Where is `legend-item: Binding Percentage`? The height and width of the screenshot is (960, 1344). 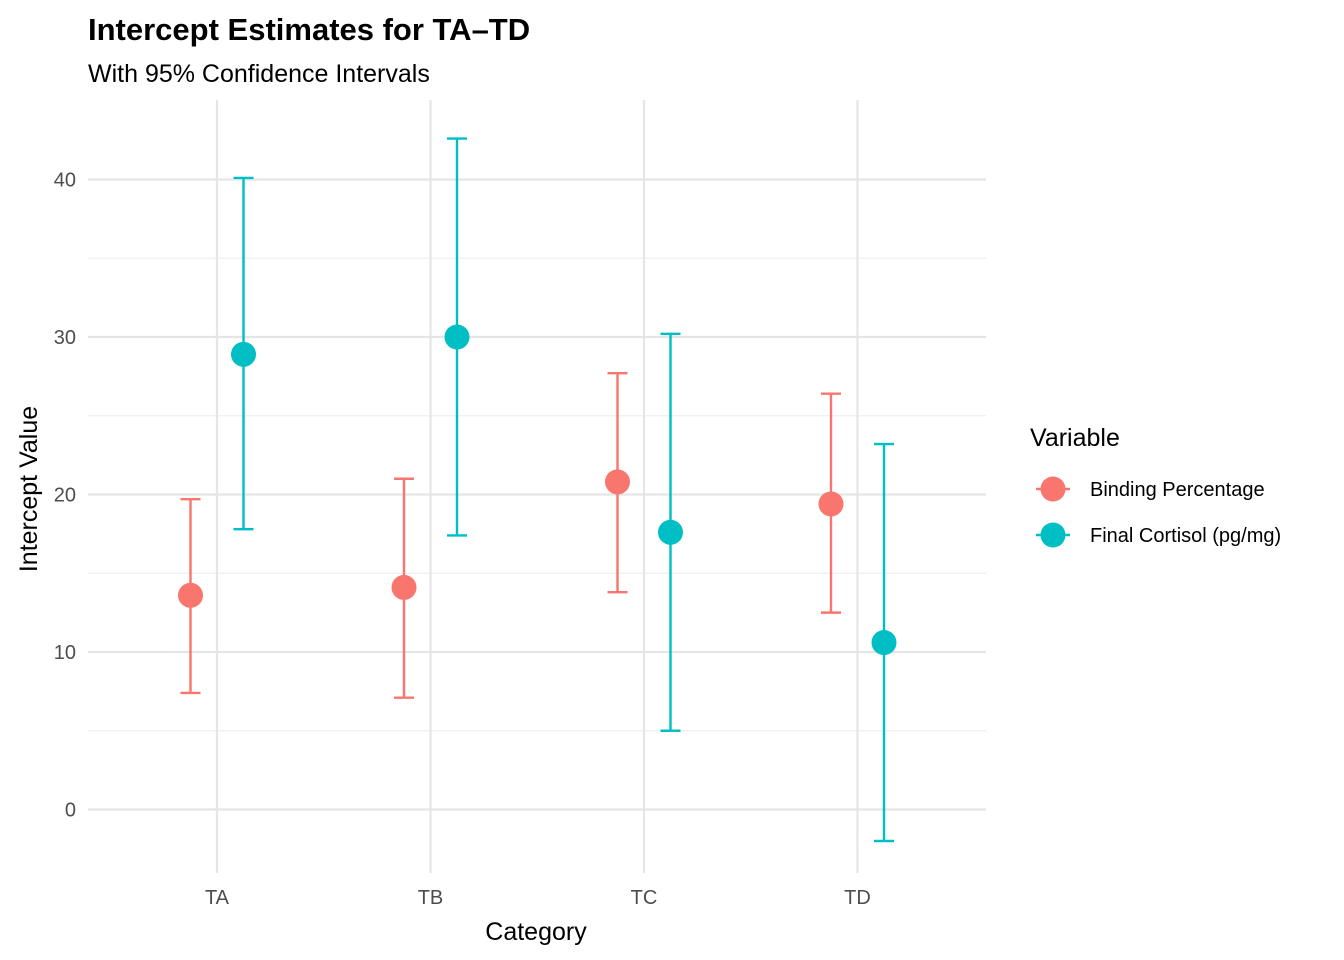 legend-item: Binding Percentage is located at coordinates (1150, 489).